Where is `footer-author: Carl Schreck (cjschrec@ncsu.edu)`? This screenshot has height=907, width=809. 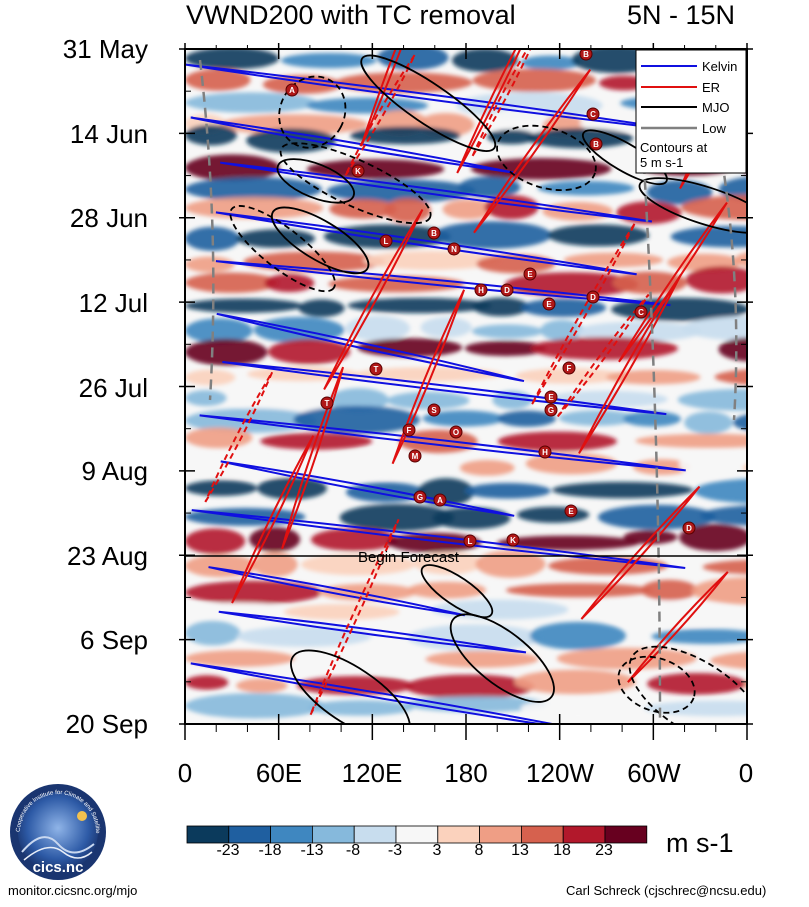 footer-author: Carl Schreck (cjschrec@ncsu.edu) is located at coordinates (666, 890).